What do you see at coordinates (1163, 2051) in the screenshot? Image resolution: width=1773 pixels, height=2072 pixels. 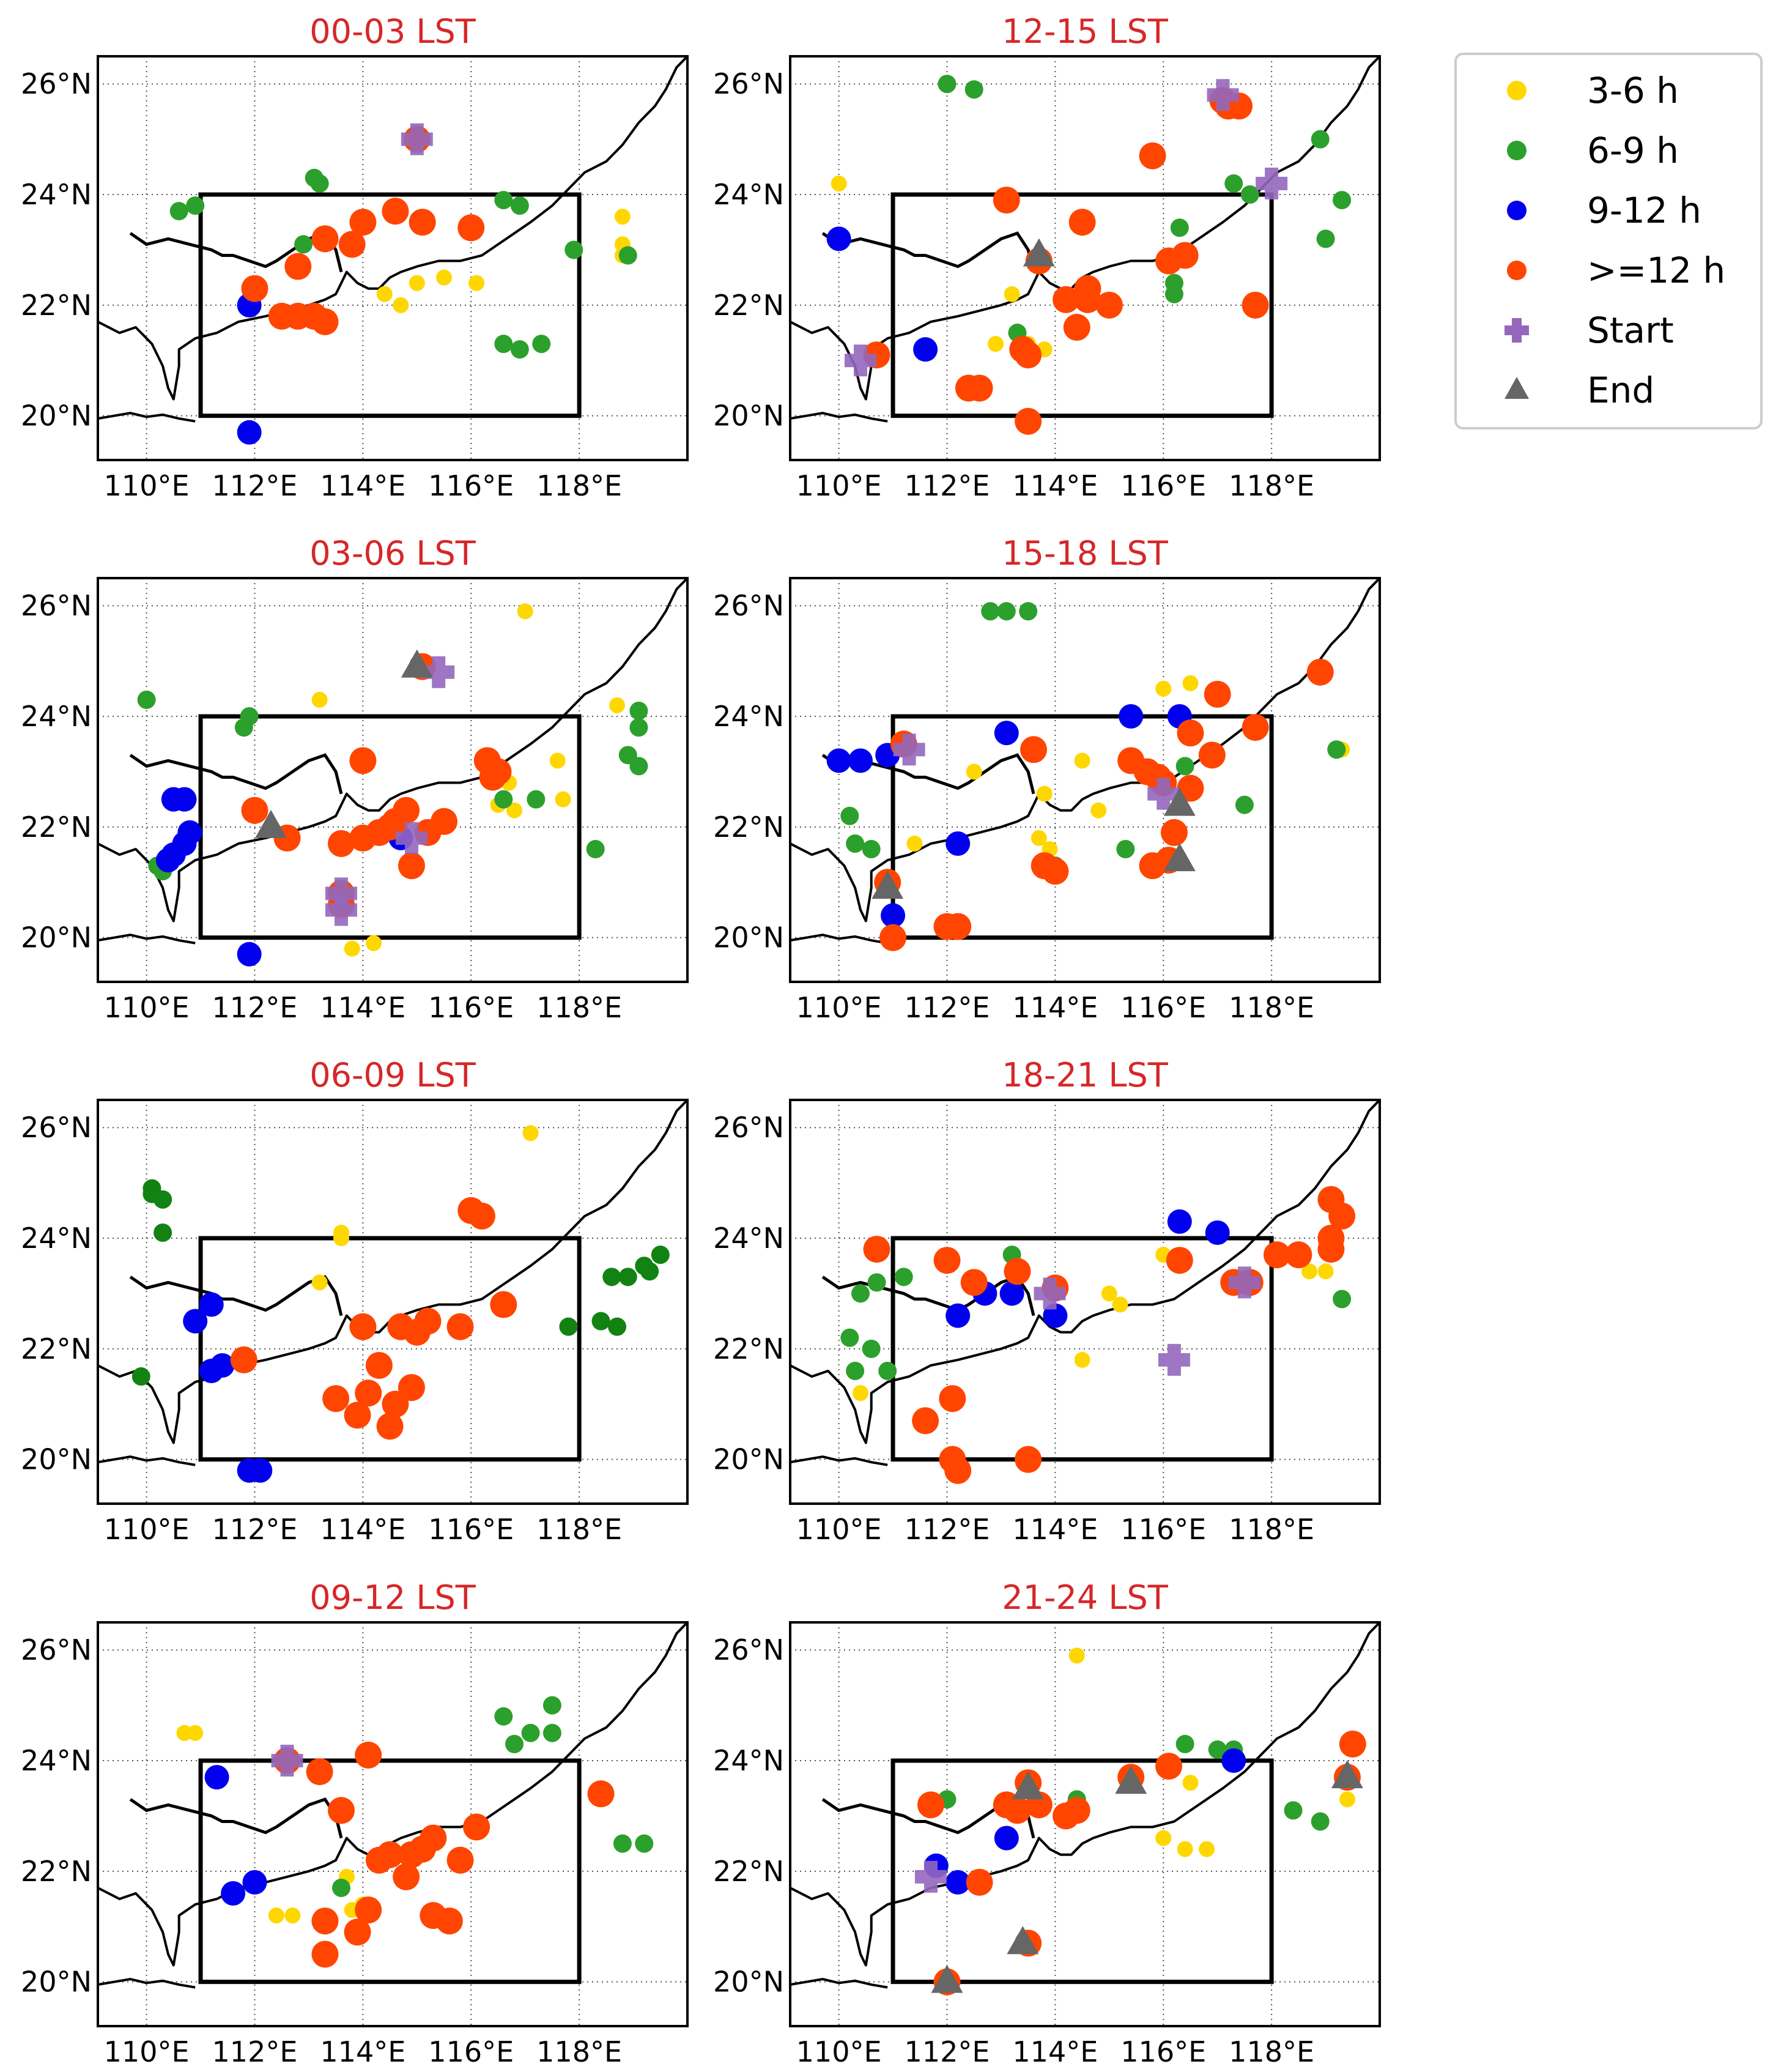 I see `x-tick-label: 116°E` at bounding box center [1163, 2051].